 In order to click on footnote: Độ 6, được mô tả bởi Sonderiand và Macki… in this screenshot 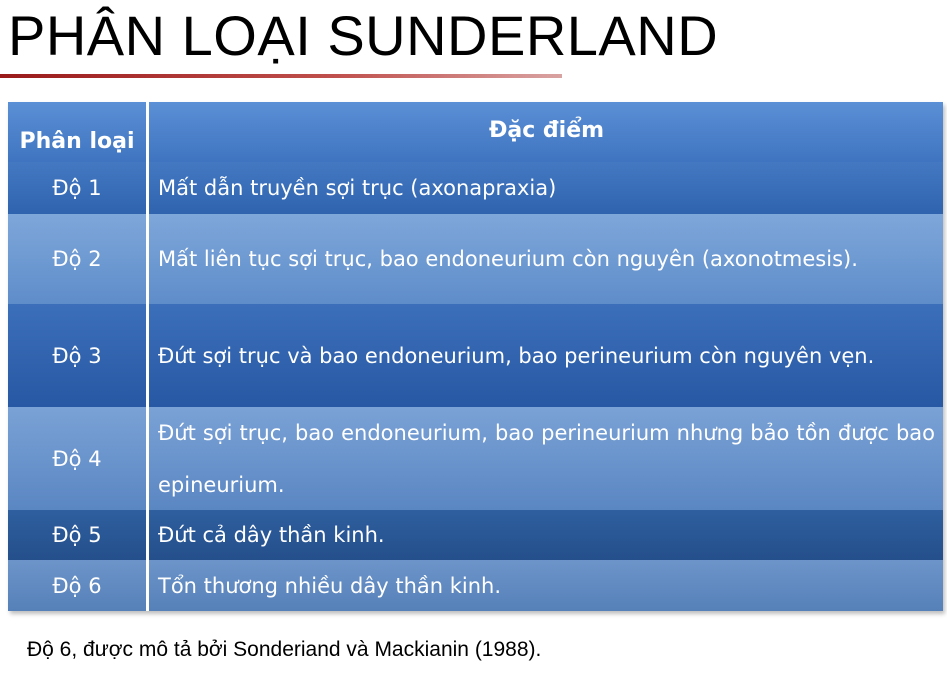, I will do `click(284, 649)`.